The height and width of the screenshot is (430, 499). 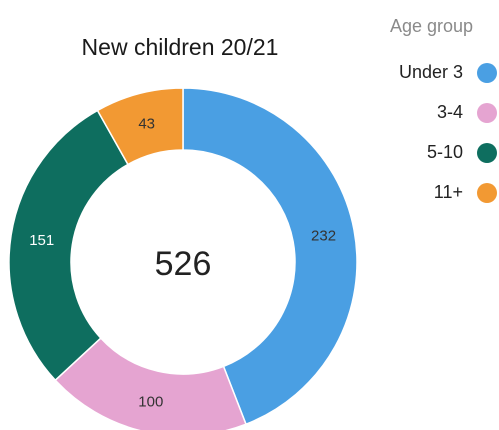 I want to click on legend-label: 5-10, so click(x=444, y=152).